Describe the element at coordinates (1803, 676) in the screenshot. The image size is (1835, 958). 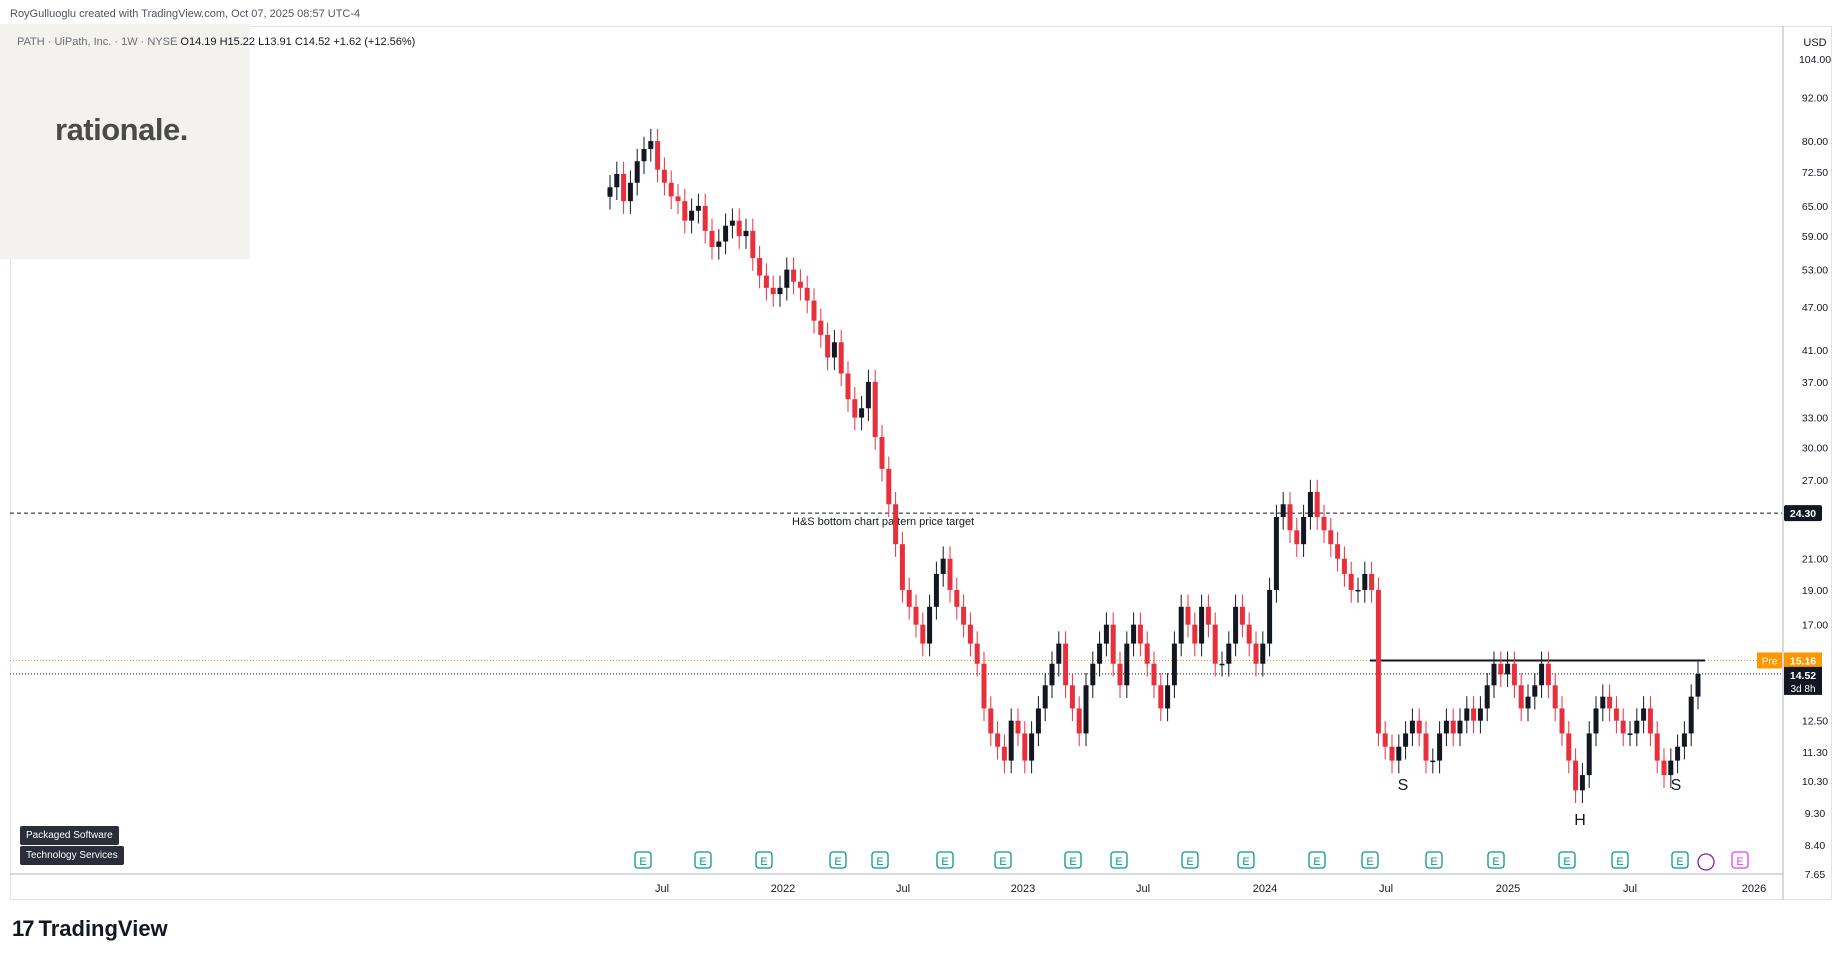
I see `last-price-value: 14.52` at that location.